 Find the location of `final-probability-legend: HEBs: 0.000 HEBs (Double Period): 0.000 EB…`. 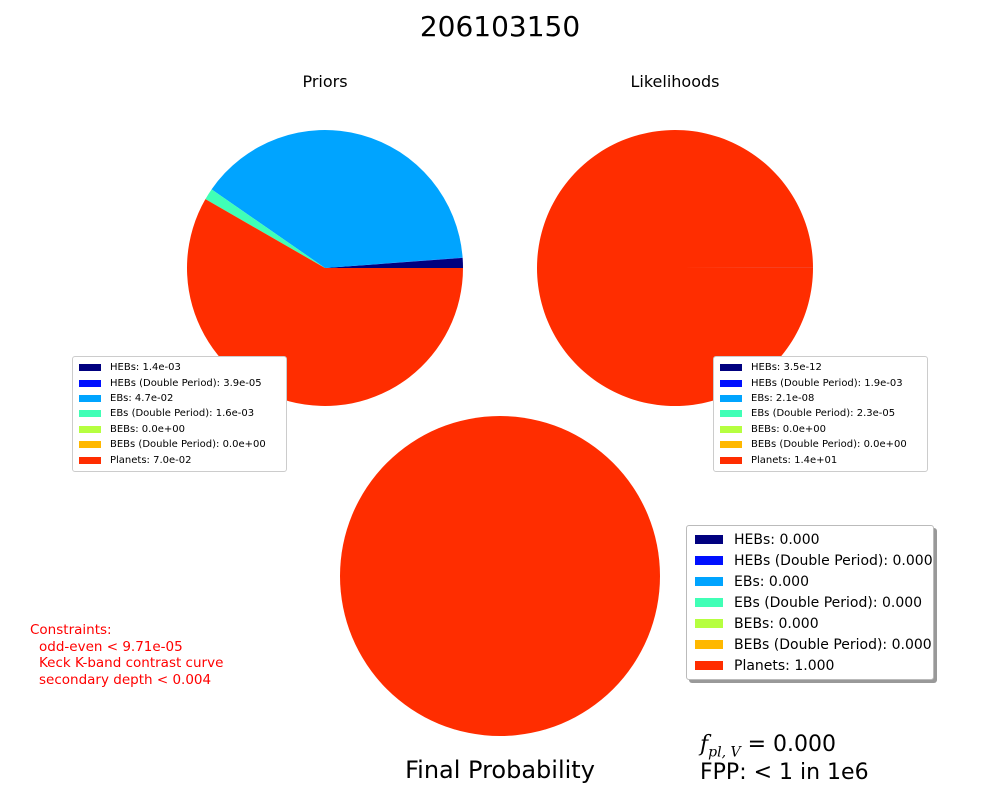

final-probability-legend: HEBs: 0.000 HEBs (Double Period): 0.000 EB… is located at coordinates (810, 602).